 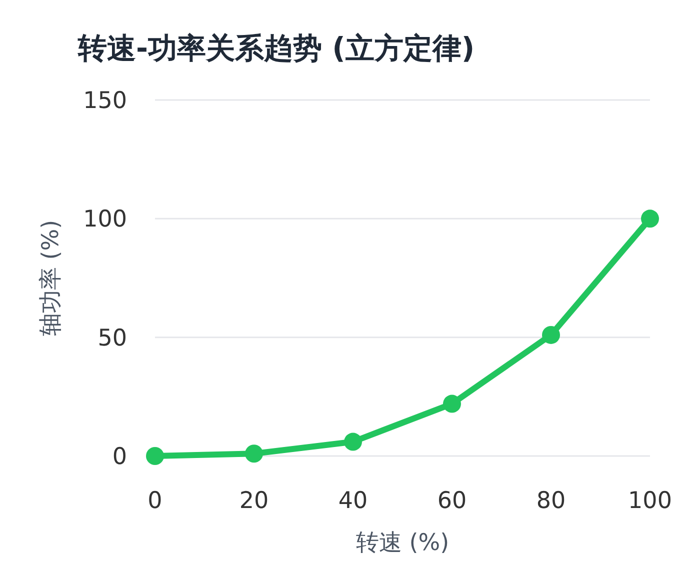 I want to click on x-axis-title: 转速 (%), so click(x=403, y=543).